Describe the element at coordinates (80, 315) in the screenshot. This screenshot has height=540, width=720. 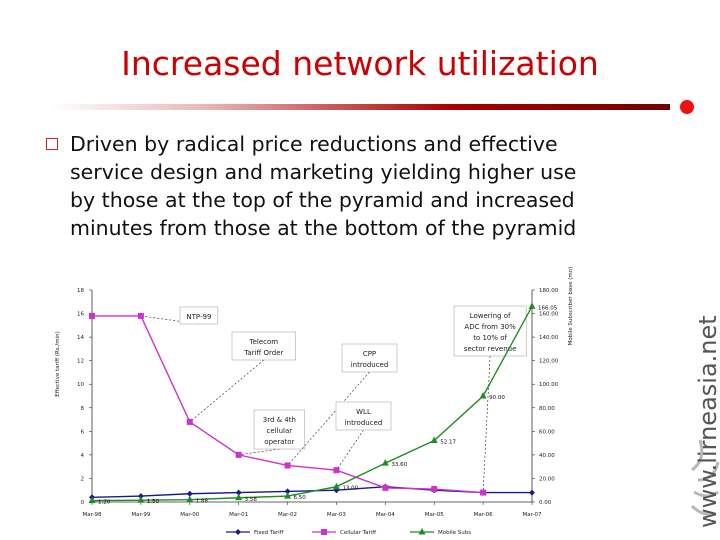
I see `left-tick-label: 16` at that location.